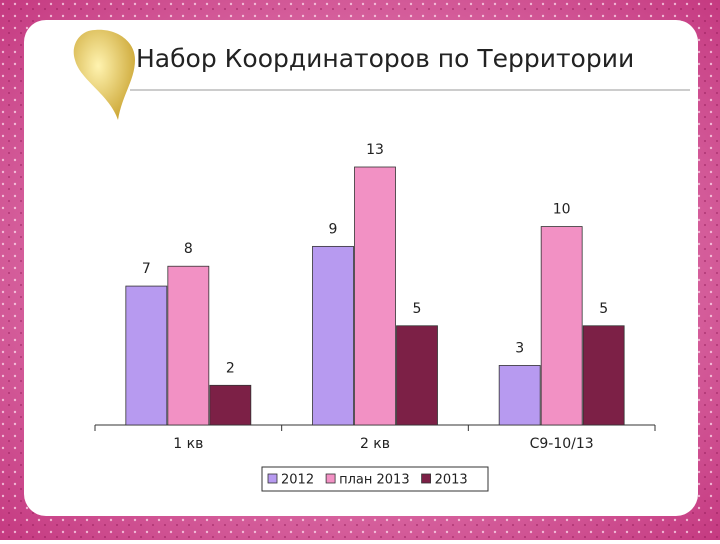  What do you see at coordinates (104, 74) in the screenshot?
I see `logo` at bounding box center [104, 74].